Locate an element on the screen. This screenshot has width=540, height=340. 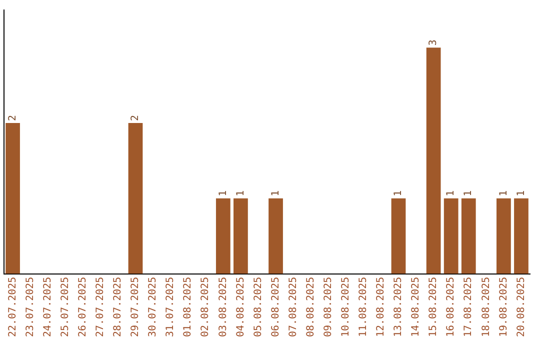
x-tick-label: 13.08.2025 is located at coordinates (398, 307).